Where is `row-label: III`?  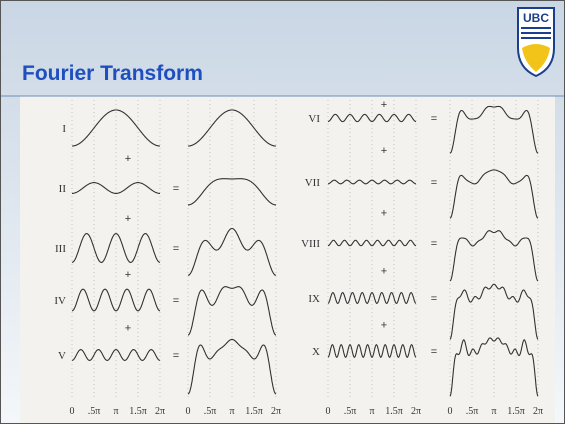 row-label: III is located at coordinates (60, 249).